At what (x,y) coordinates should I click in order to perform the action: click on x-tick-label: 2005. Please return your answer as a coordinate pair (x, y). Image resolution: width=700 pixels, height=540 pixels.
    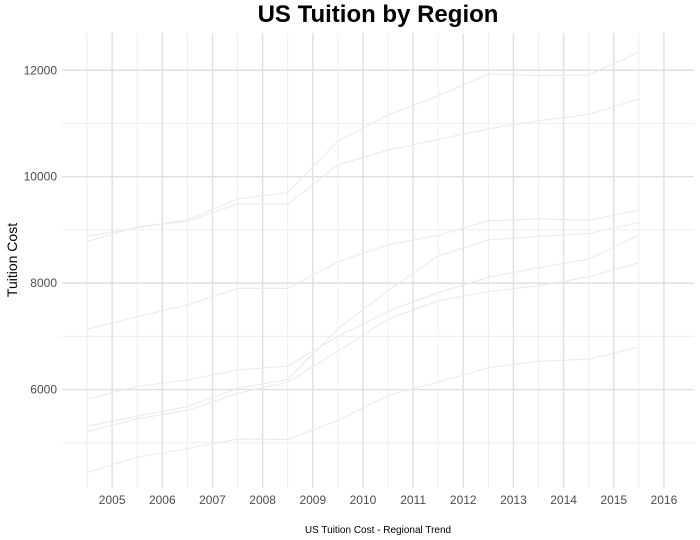
    Looking at the image, I should click on (112, 500).